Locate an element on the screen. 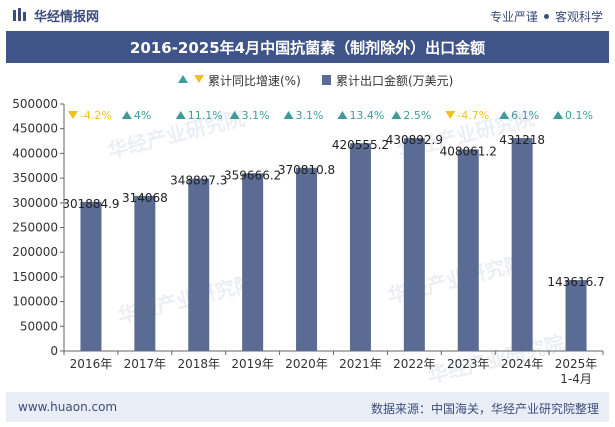 This screenshot has height=427, width=615. bar-value-label: 420555.2 is located at coordinates (360, 145).